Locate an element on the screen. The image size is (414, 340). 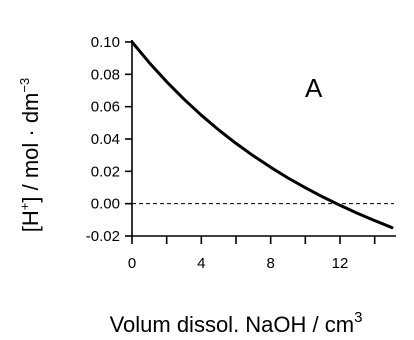
y-tick-label-1: 0.08 is located at coordinates (105, 74).